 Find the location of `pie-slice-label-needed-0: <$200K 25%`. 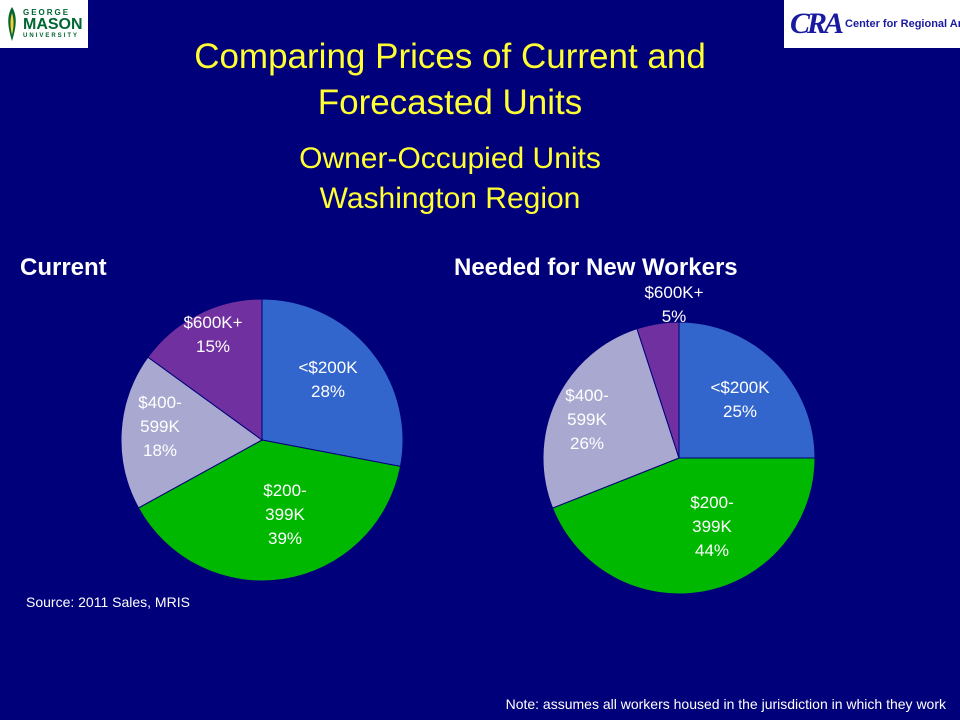

pie-slice-label-needed-0: <$200K 25% is located at coordinates (740, 399).